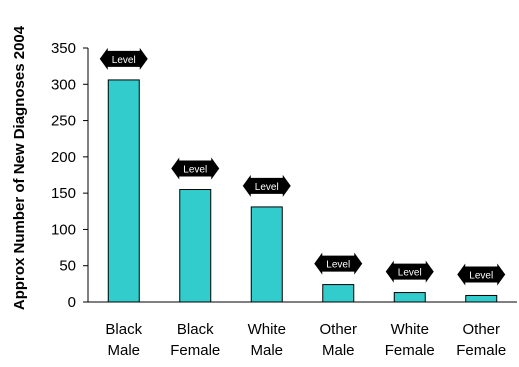 The image size is (519, 367). I want to click on y-tick-label: 250, so click(63, 121).